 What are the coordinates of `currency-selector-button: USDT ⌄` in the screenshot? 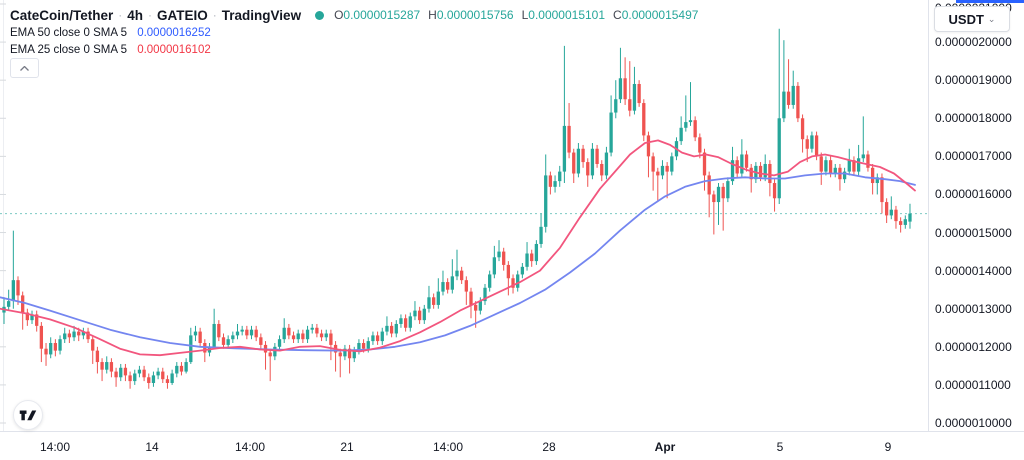 It's located at (972, 19).